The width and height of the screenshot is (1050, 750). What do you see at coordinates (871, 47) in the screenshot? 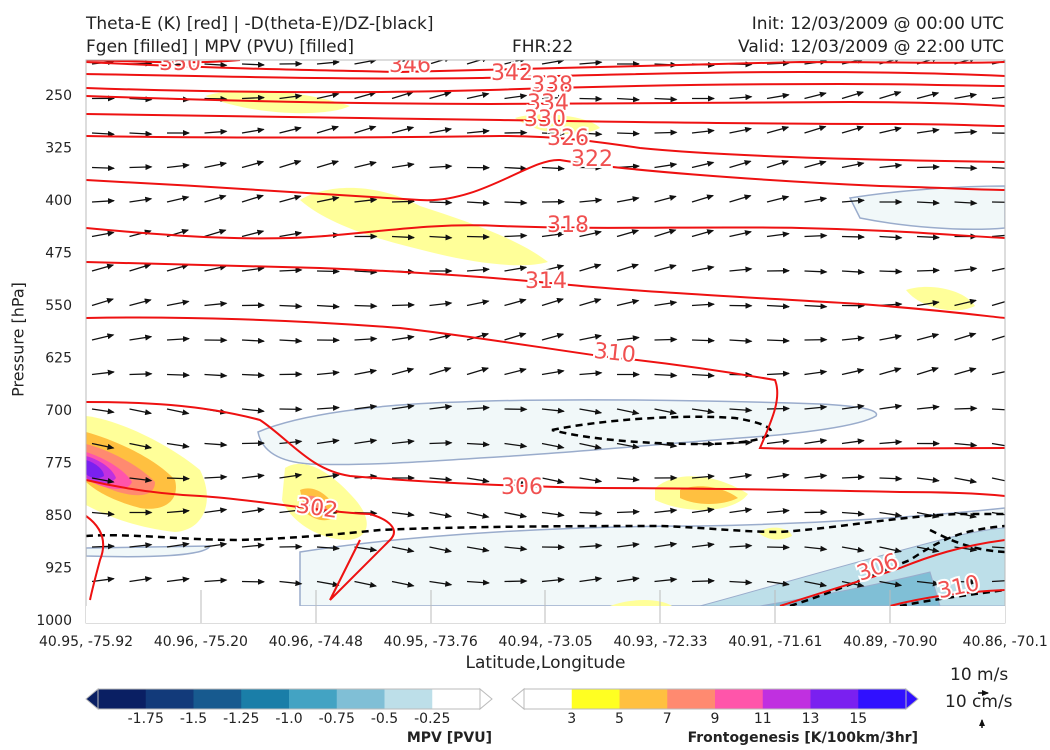
I see `valid-time: Valid: 12/03/2009 @ 22:00 UTC` at bounding box center [871, 47].